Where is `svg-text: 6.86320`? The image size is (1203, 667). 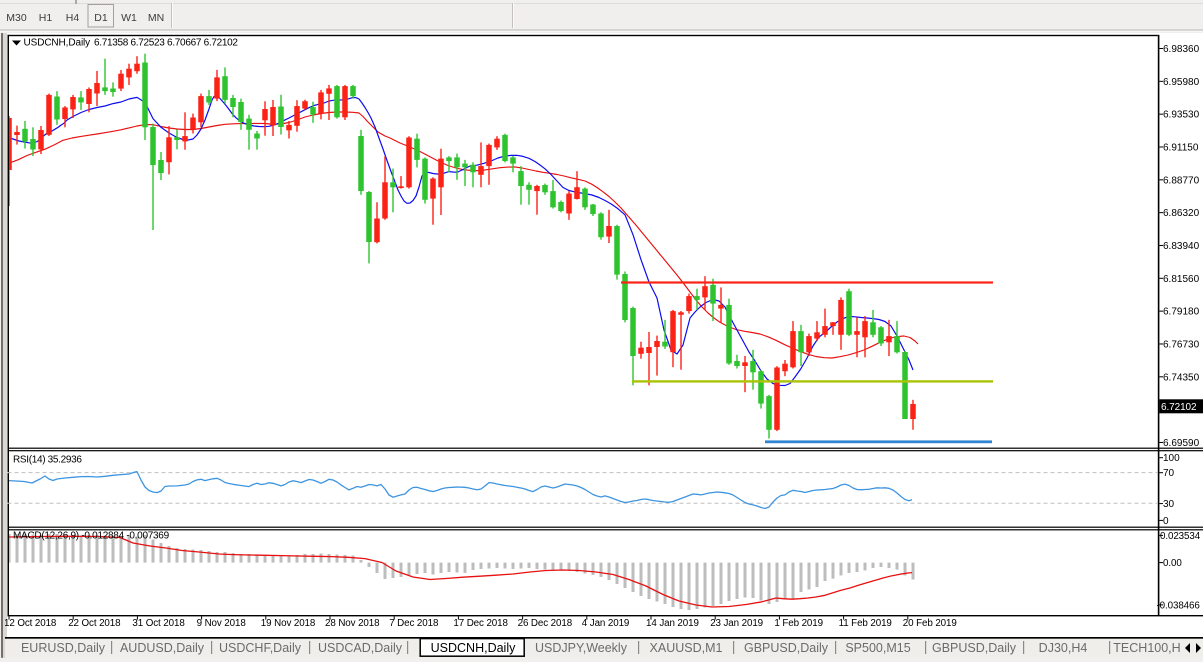
svg-text: 6.86320 is located at coordinates (1181, 213).